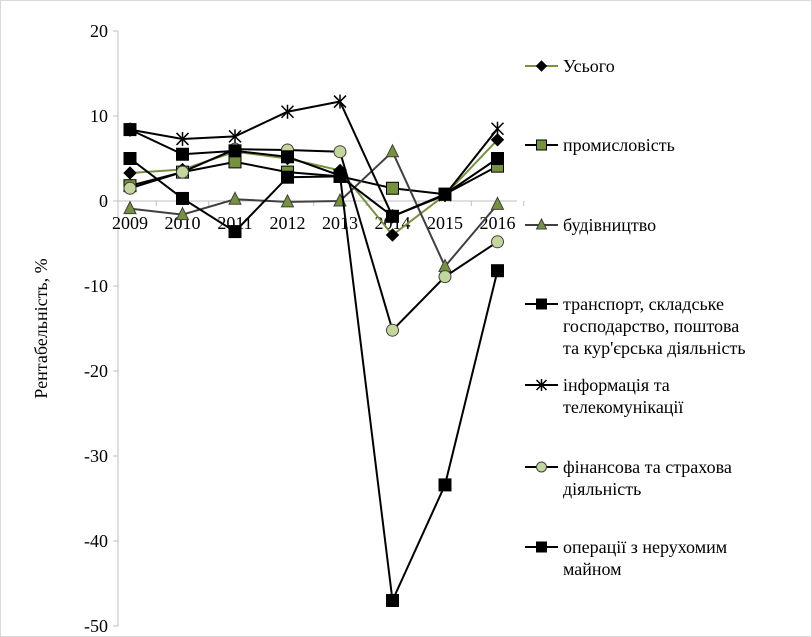  Describe the element at coordinates (96, 371) in the screenshot. I see `y-tick-label: -20` at that location.